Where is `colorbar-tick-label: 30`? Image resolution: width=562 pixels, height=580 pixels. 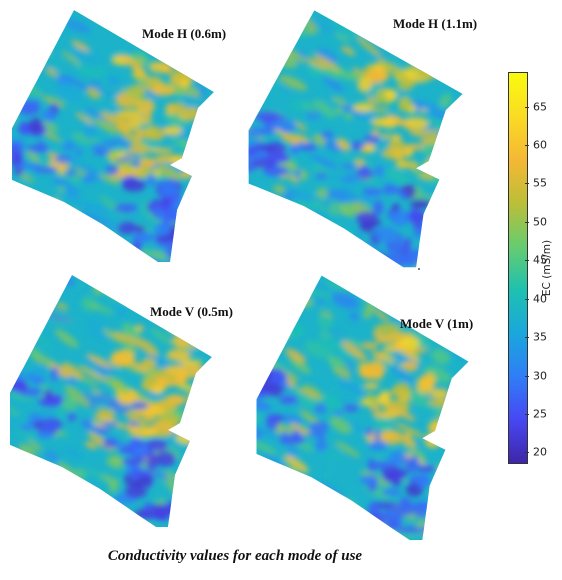
colorbar-tick-label: 30 is located at coordinates (540, 376).